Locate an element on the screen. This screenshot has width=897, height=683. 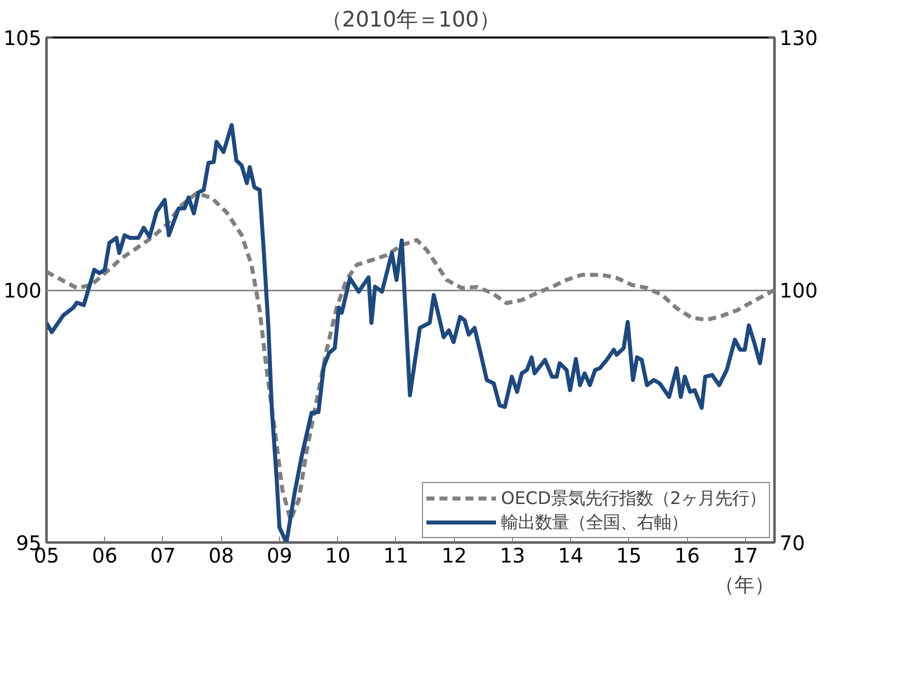
x-tick-label: 16 is located at coordinates (687, 556).